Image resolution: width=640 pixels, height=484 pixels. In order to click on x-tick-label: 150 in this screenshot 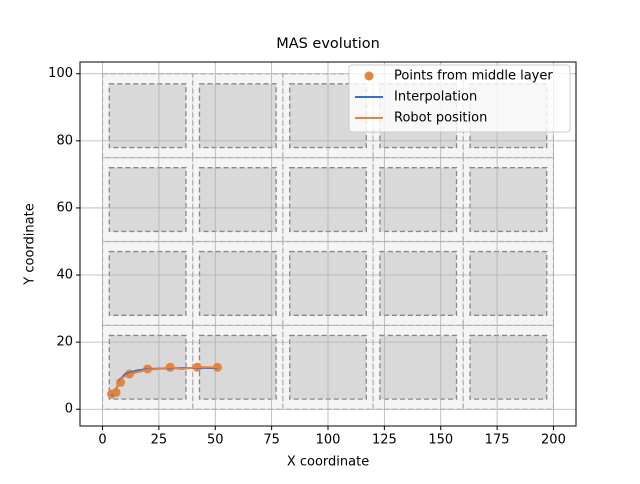, I will do `click(440, 440)`.